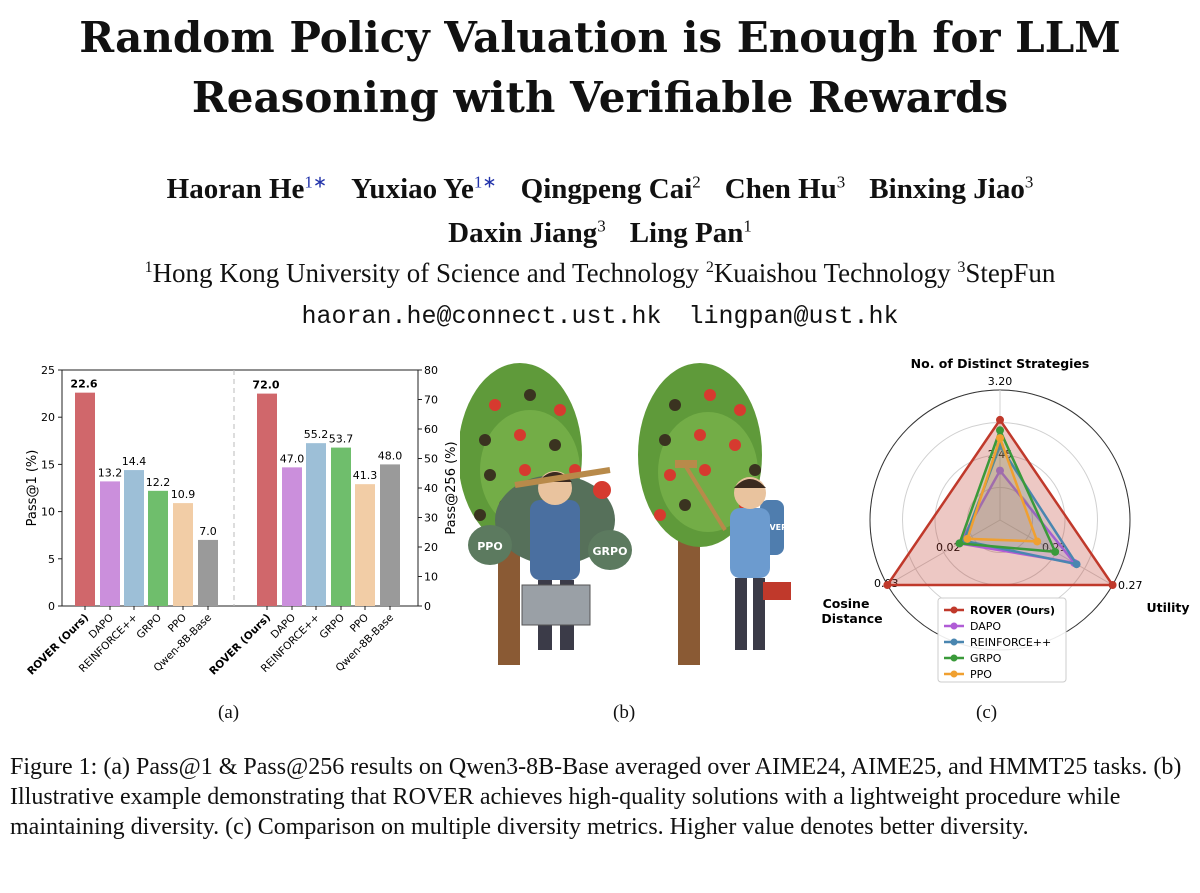  I want to click on y-tick-label: 15, so click(48, 464).